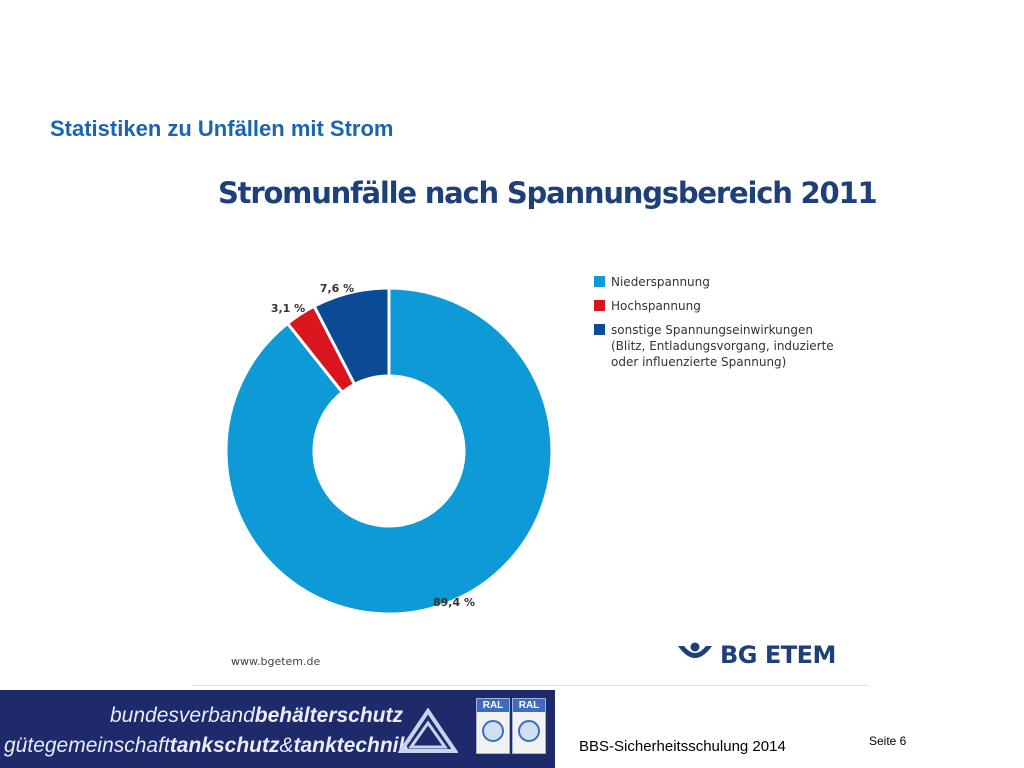 The image size is (1024, 768). Describe the element at coordinates (454, 602) in the screenshot. I see `slice-label-0: 89,4 %` at that location.